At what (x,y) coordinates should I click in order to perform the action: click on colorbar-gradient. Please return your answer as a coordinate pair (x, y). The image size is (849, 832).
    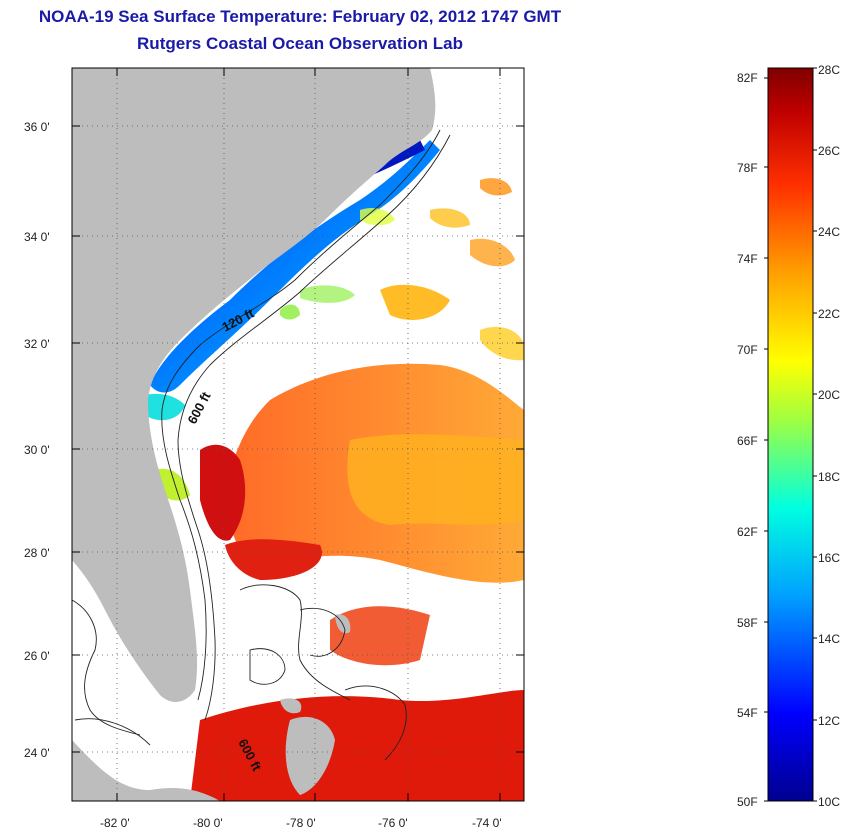
    Looking at the image, I should click on (790, 434).